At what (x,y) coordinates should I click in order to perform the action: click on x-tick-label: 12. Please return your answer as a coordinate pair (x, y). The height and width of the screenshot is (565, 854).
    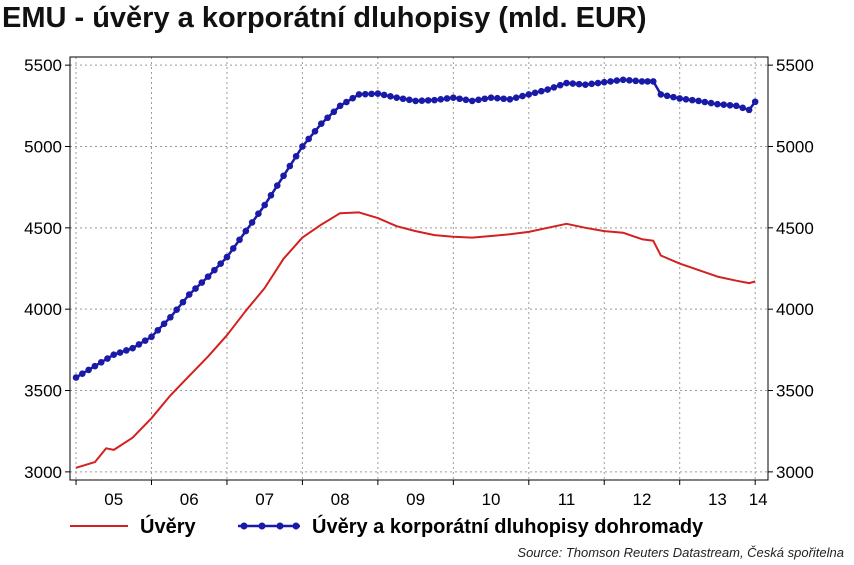
    Looking at the image, I should click on (642, 499).